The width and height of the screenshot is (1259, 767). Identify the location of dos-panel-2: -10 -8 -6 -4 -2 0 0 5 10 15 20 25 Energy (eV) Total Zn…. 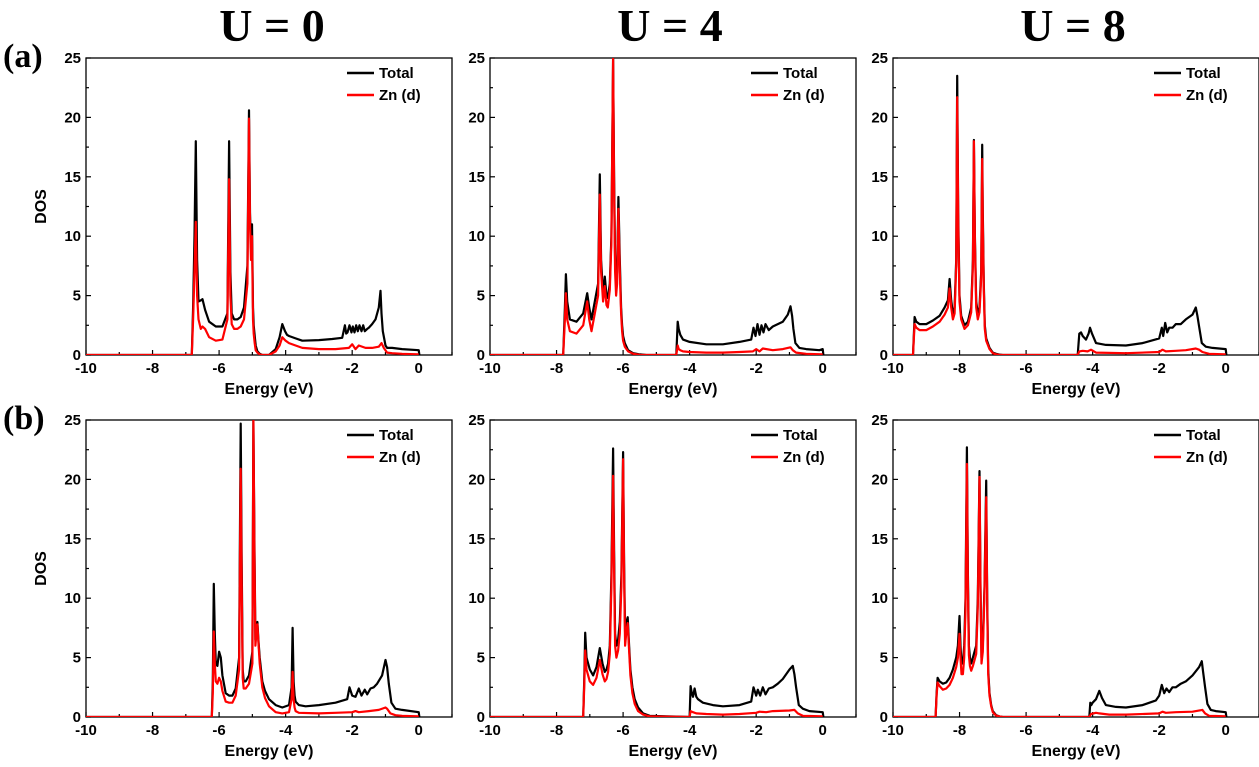
(1065, 224).